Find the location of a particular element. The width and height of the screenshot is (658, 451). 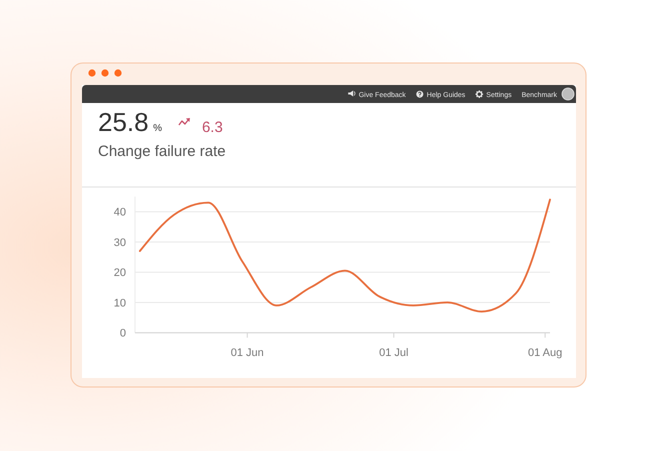

y-tick-label: 10 is located at coordinates (120, 303).